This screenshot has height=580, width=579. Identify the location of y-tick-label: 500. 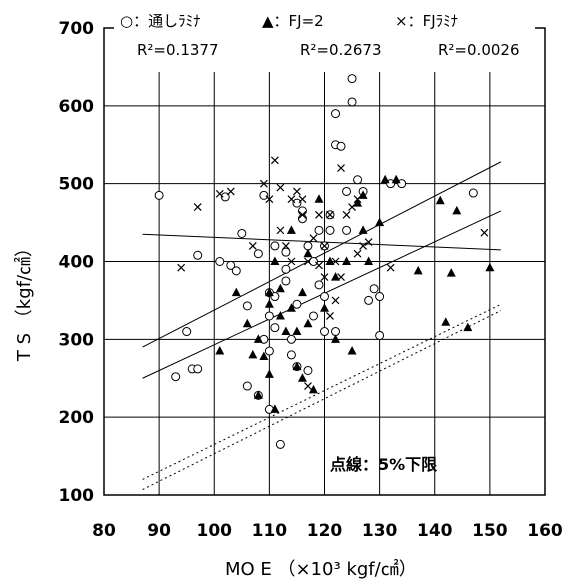
(77, 185).